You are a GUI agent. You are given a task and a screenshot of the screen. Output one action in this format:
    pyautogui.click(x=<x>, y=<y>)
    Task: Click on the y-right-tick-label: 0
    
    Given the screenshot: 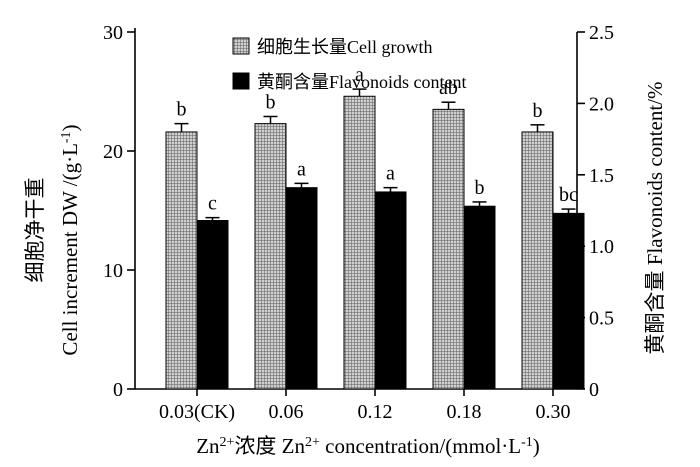 What is the action you would take?
    pyautogui.click(x=594, y=390)
    